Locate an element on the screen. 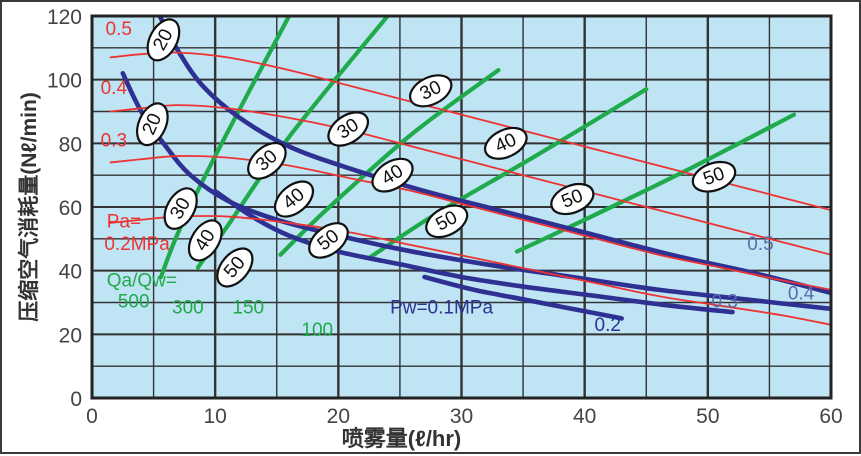 The width and height of the screenshot is (861, 456). x-axis-title: 喷雾量(ℓ/hr) is located at coordinates (402, 438).